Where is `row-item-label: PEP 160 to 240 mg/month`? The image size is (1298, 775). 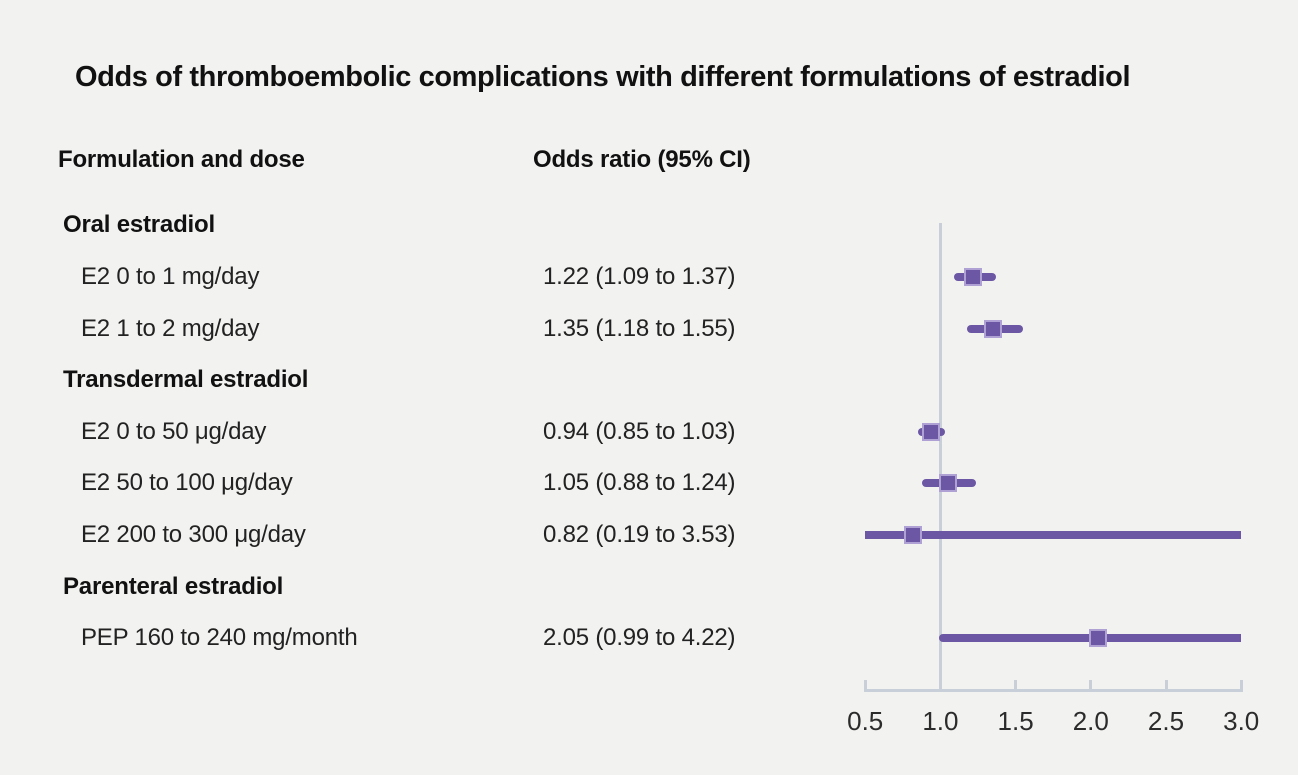
row-item-label: PEP 160 to 240 mg/month is located at coordinates (219, 638).